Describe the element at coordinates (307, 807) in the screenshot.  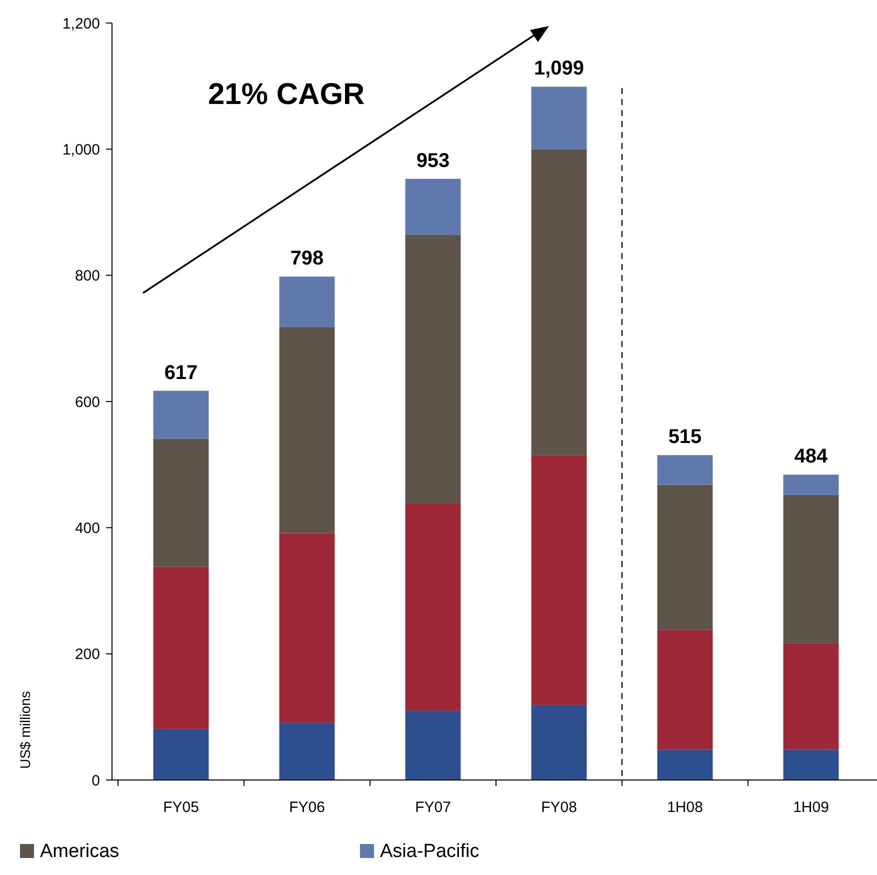
I see `x-tick-label: FY06` at that location.